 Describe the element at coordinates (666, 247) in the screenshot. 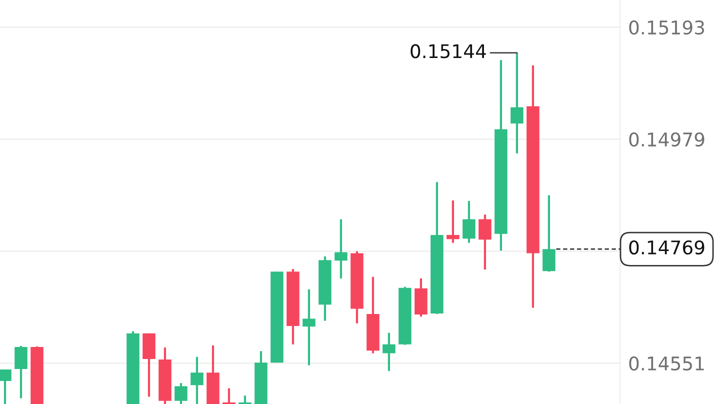

I see `ref-line-label: 0.14769` at that location.